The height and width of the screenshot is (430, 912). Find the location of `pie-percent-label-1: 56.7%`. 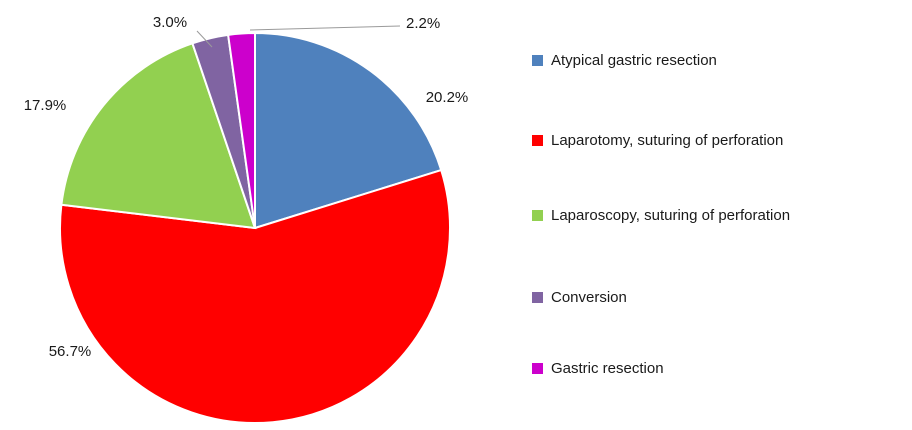

pie-percent-label-1: 56.7% is located at coordinates (70, 351).